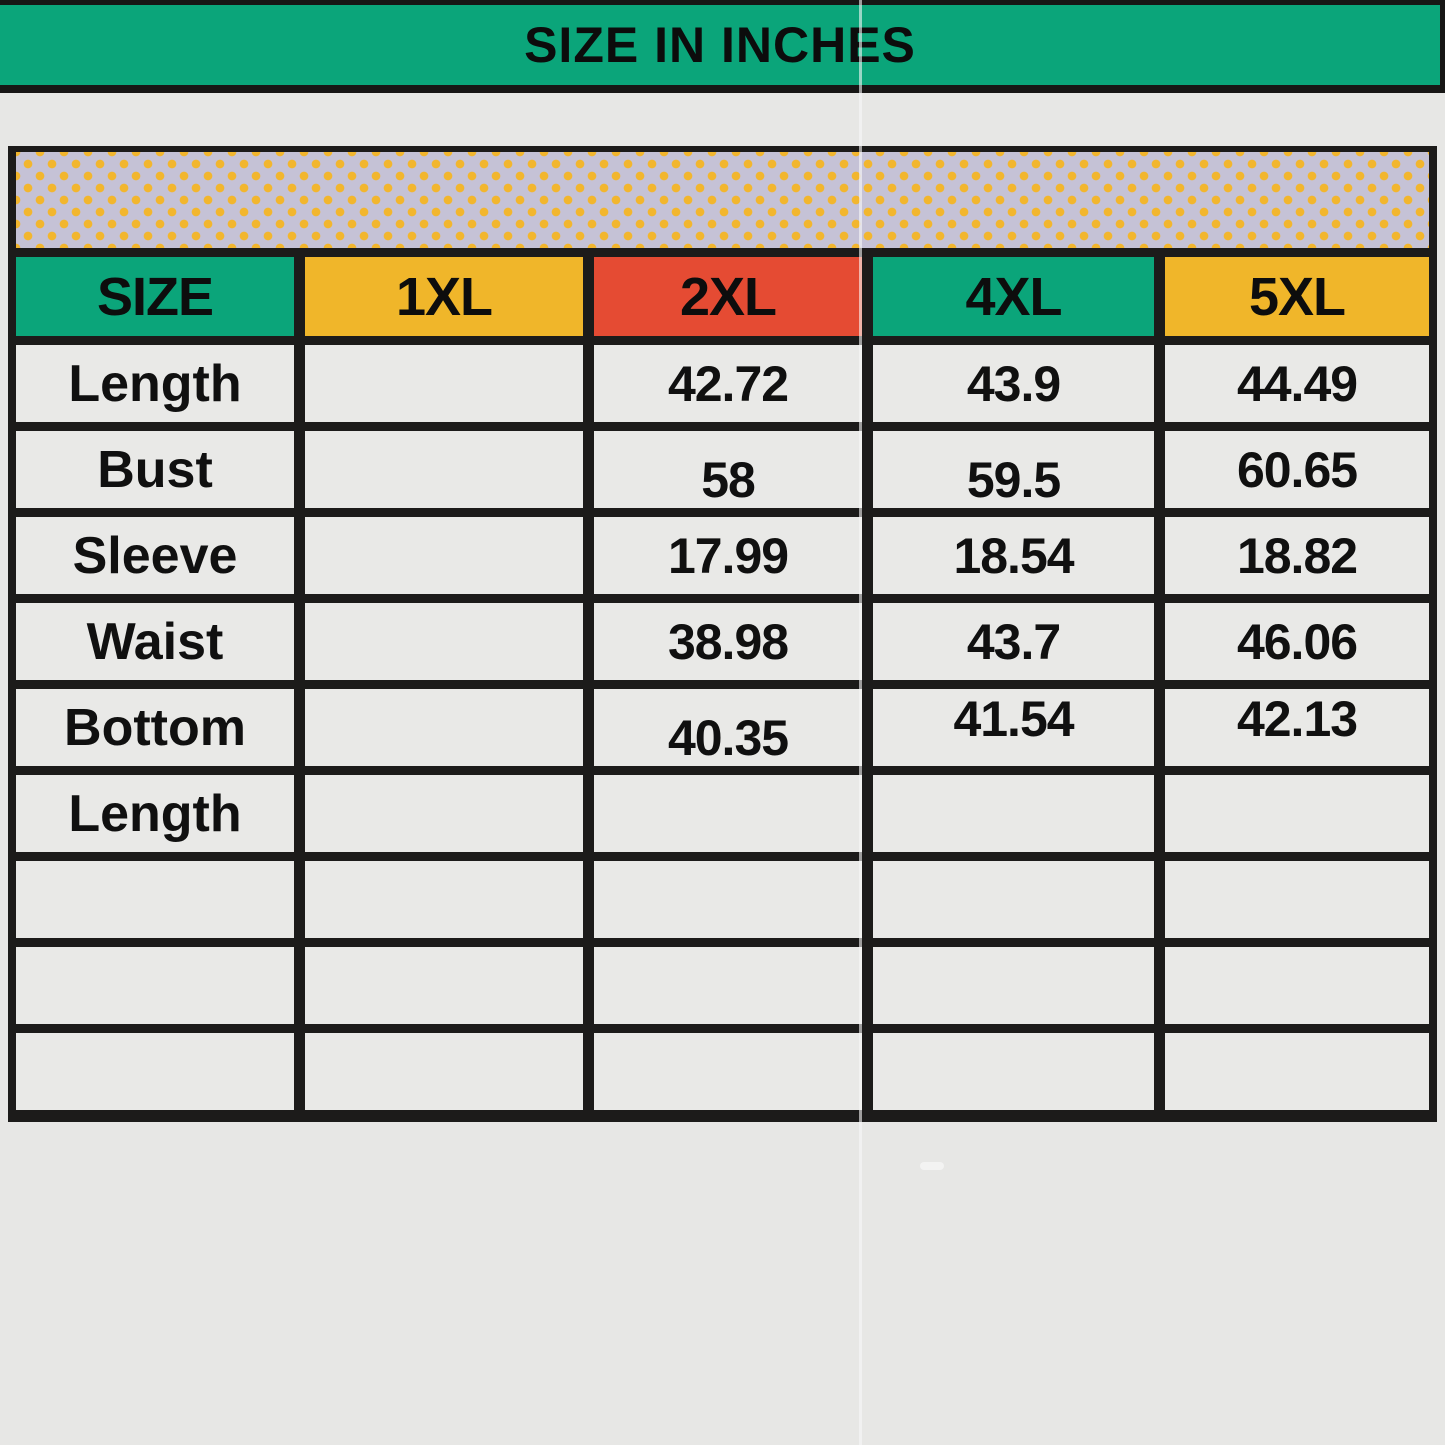  Describe the element at coordinates (932, 1166) in the screenshot. I see `image-artifact-smudge` at that location.